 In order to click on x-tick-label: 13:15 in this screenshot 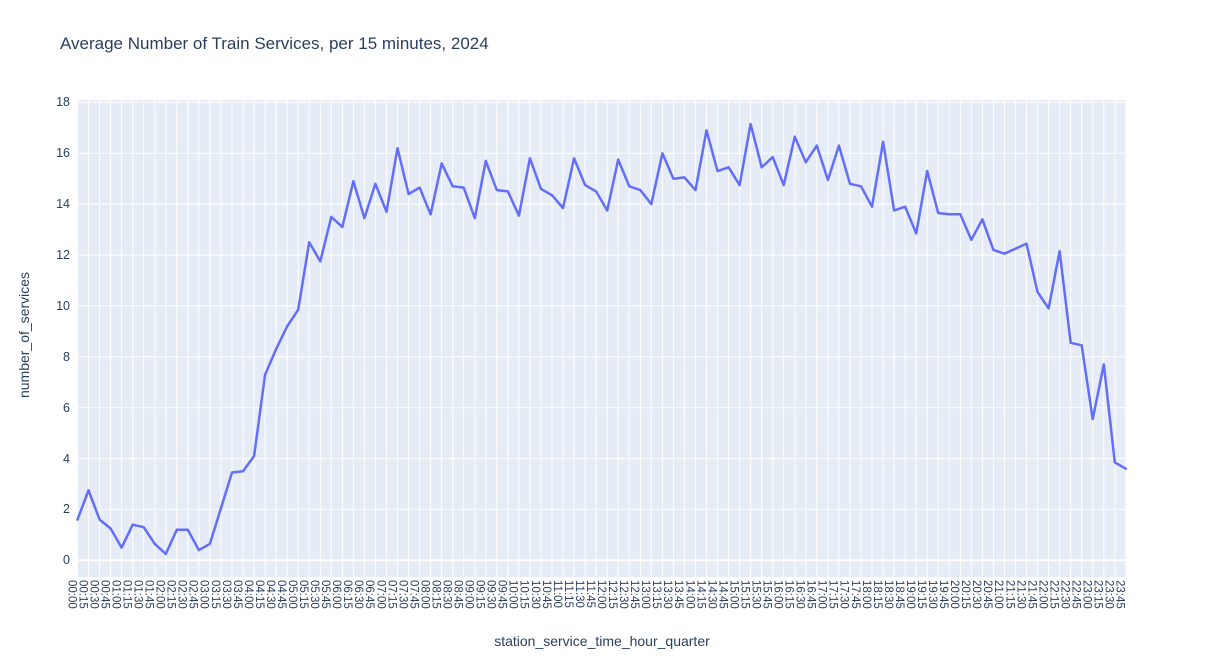, I will do `click(656, 594)`.